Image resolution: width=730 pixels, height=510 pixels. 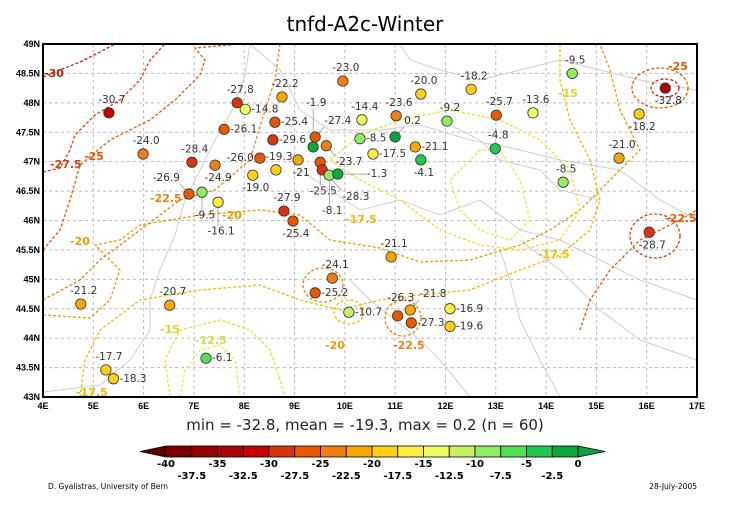 What do you see at coordinates (501, 476) in the screenshot?
I see `colorbar-label: -7.5` at bounding box center [501, 476].